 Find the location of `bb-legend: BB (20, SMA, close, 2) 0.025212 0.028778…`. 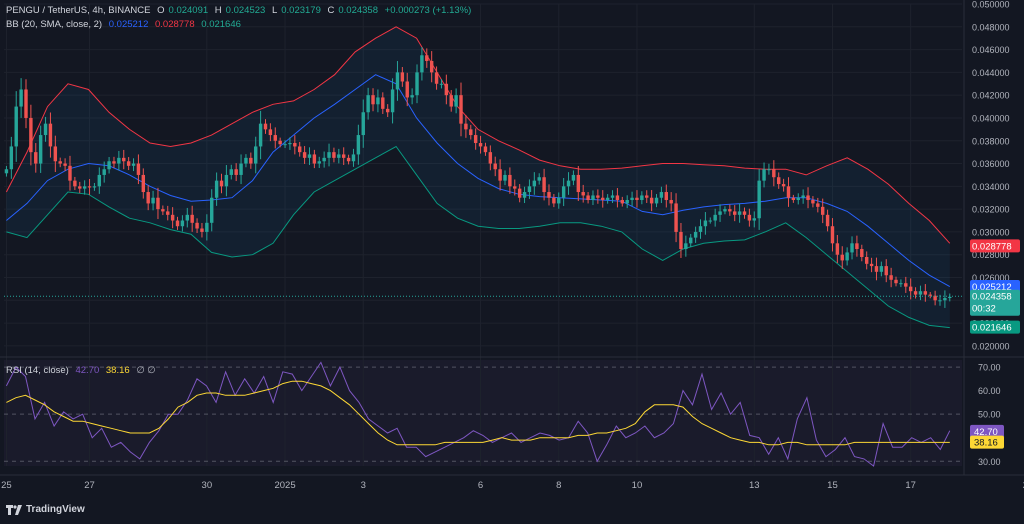

bb-legend: BB (20, SMA, close, 2) 0.025212 0.028778… is located at coordinates (125, 25).